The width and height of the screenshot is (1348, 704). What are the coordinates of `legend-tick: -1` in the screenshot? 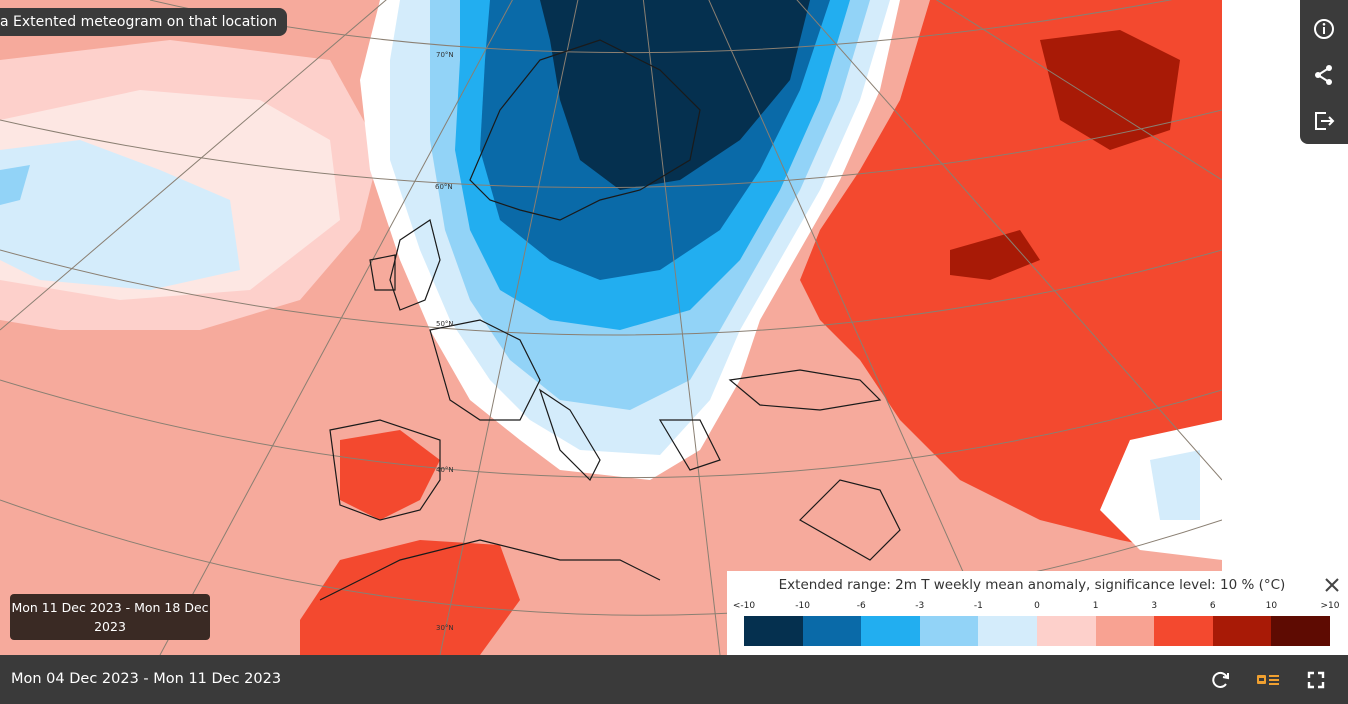 It's located at (978, 606).